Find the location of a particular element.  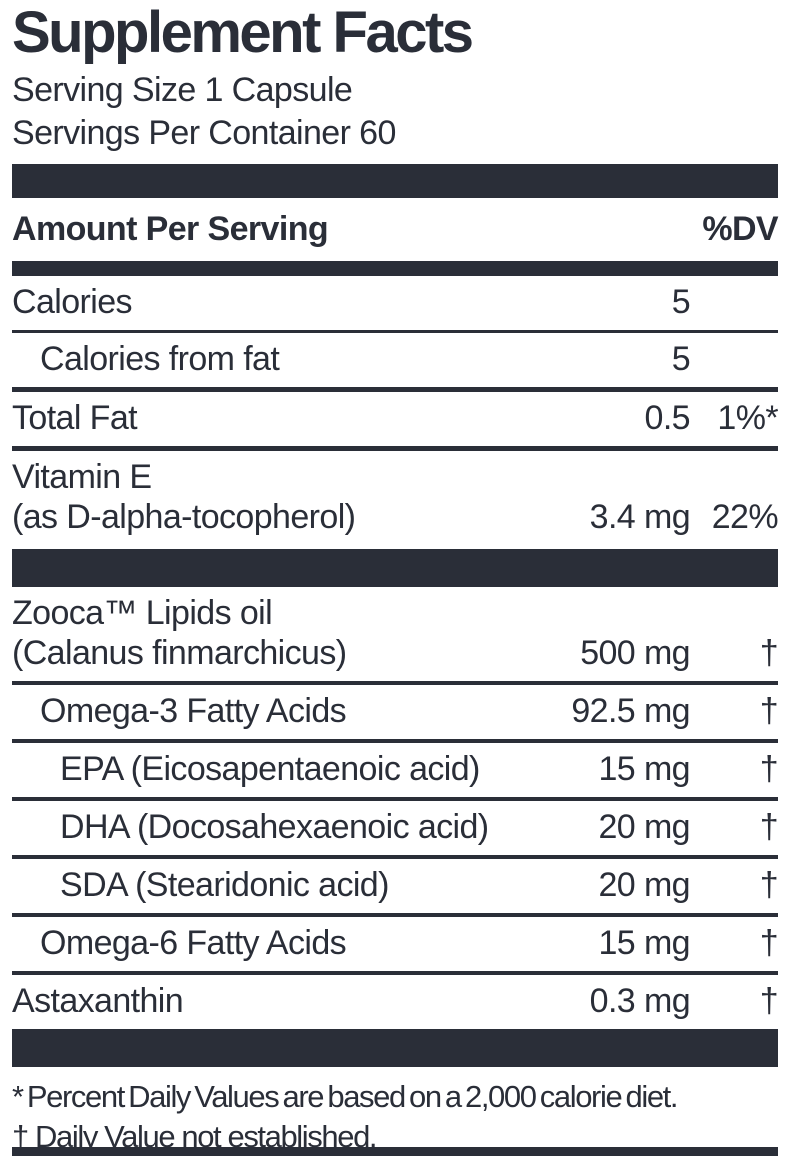

nutrient-amount: 0.5 is located at coordinates (667, 417).